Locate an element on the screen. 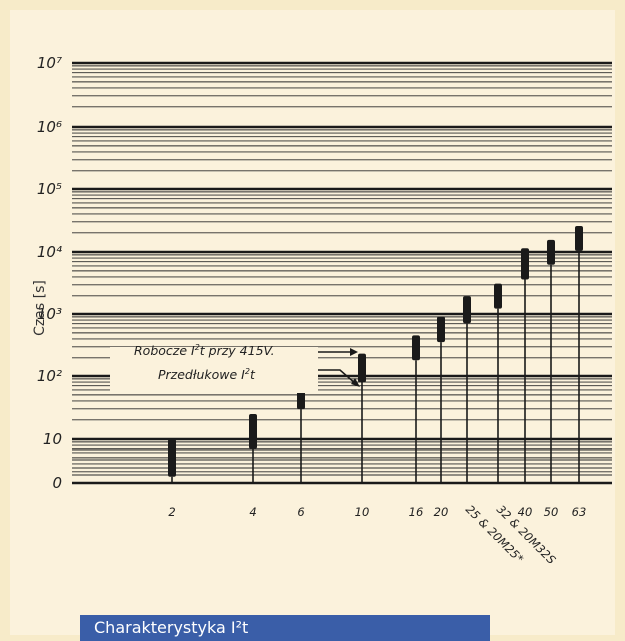 This screenshot has width=625, height=641. x-tick-label: 40 is located at coordinates (525, 512).